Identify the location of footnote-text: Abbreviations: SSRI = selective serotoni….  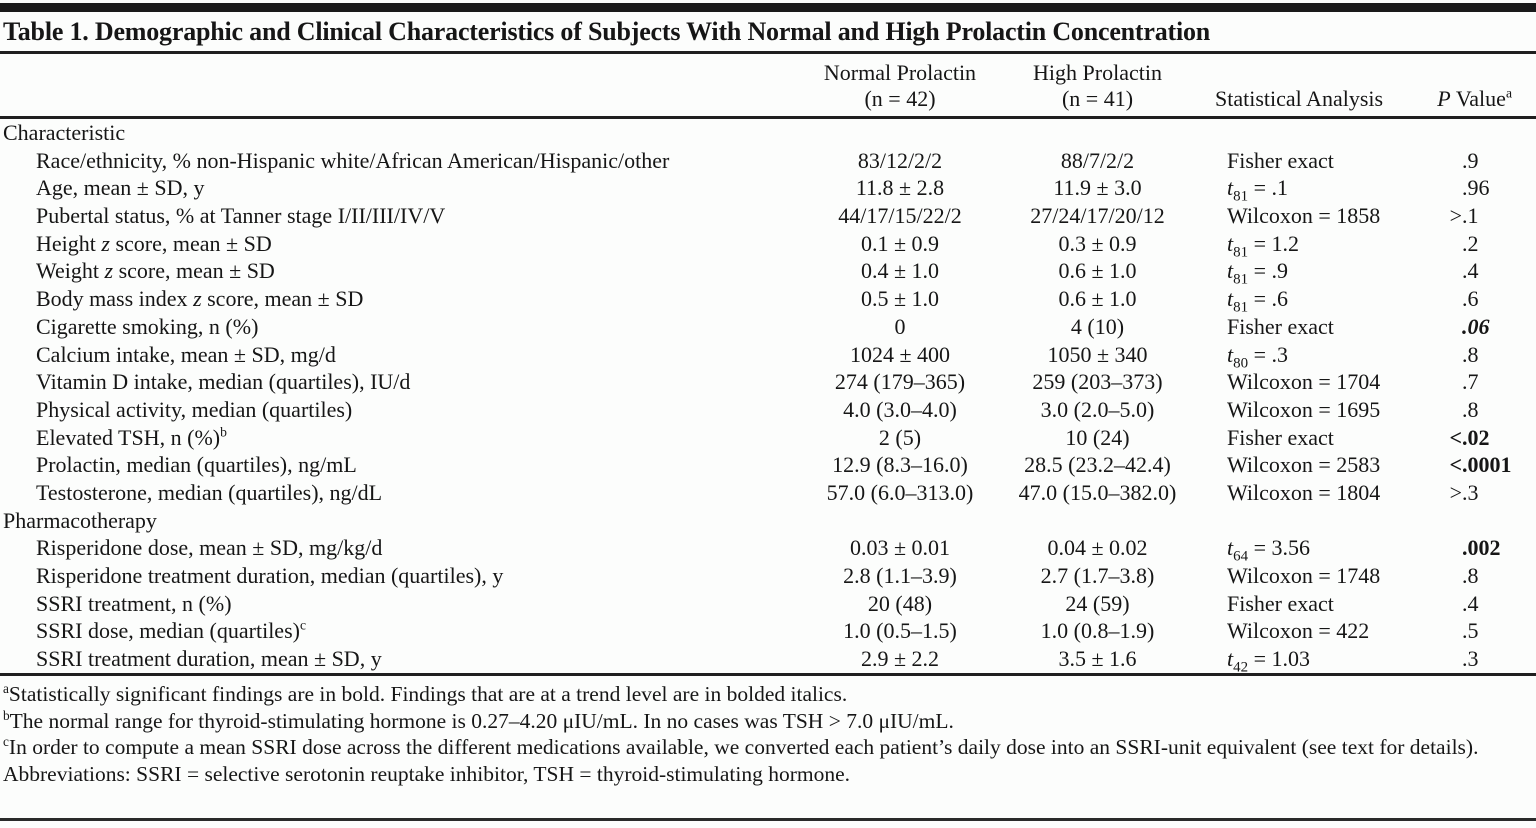
(427, 774).